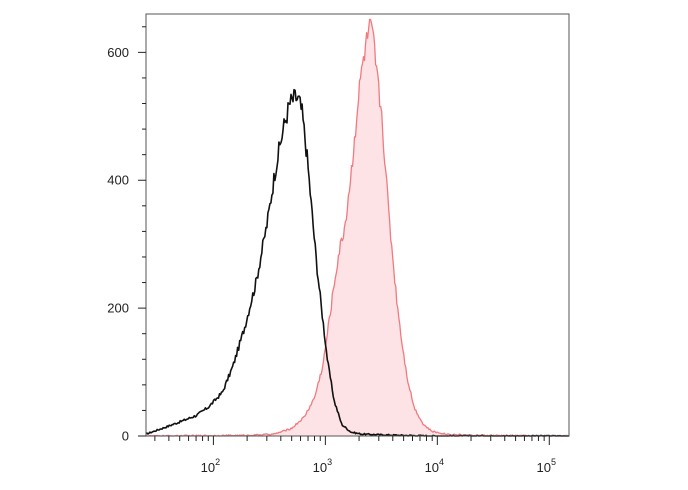  What do you see at coordinates (322, 466) in the screenshot?
I see `x-tick-label: 10³` at bounding box center [322, 466].